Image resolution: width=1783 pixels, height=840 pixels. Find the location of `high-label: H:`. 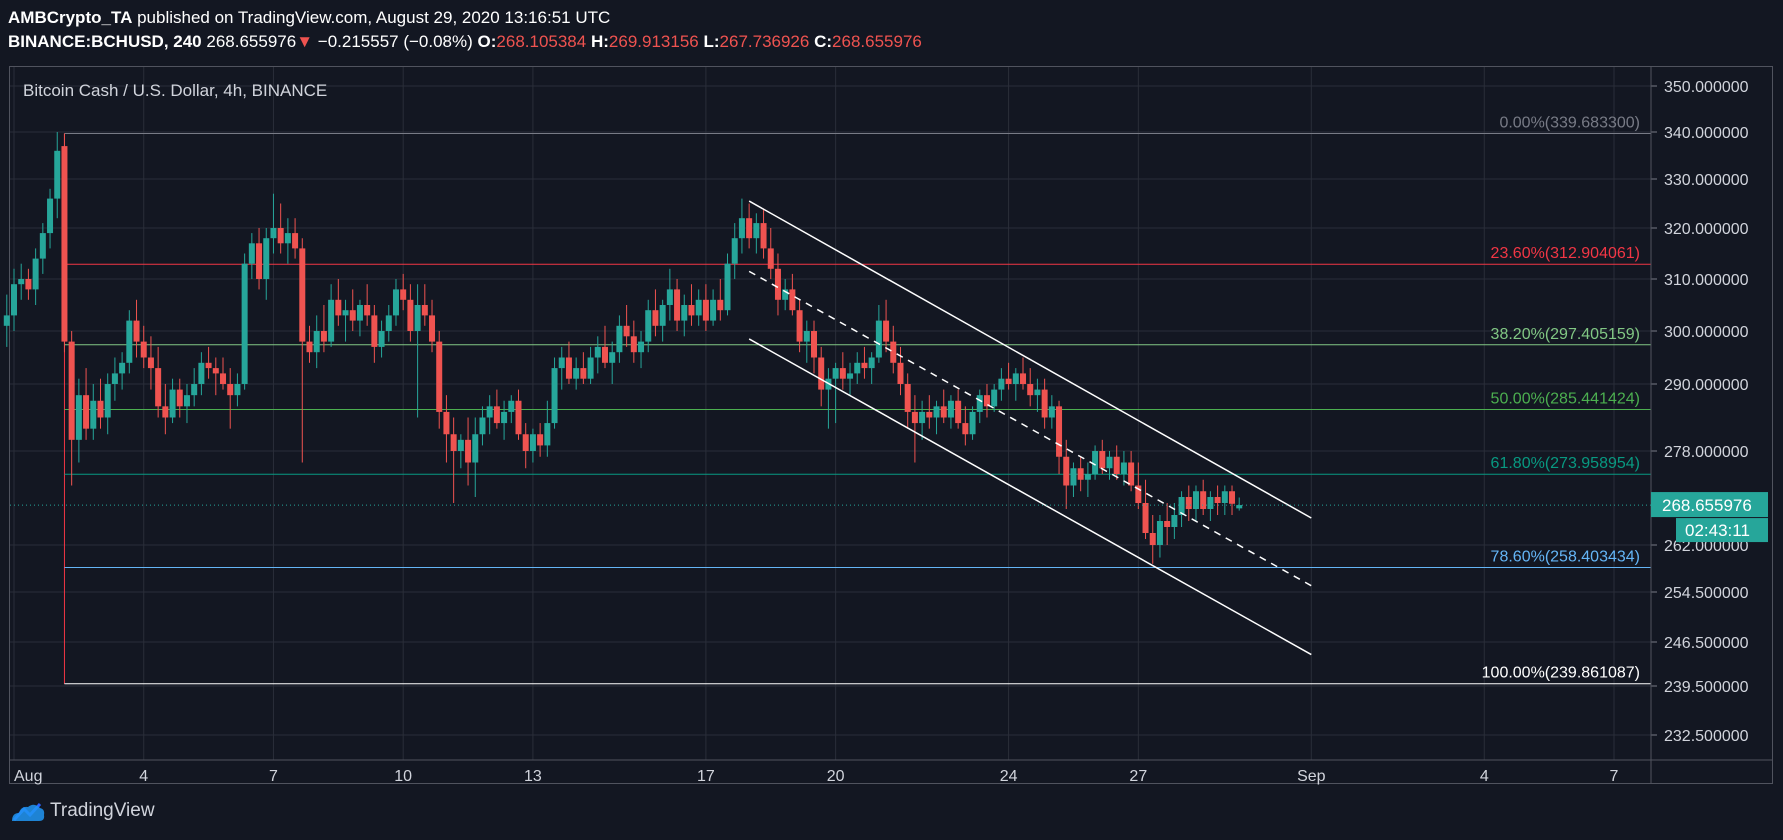

high-label: H: is located at coordinates (599, 41).